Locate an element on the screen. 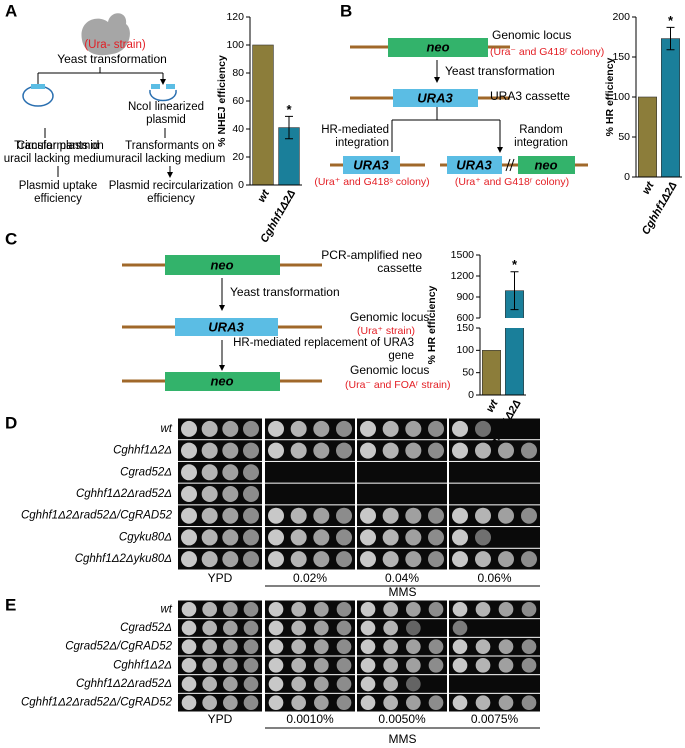  gene-label: neo is located at coordinates (437, 46).